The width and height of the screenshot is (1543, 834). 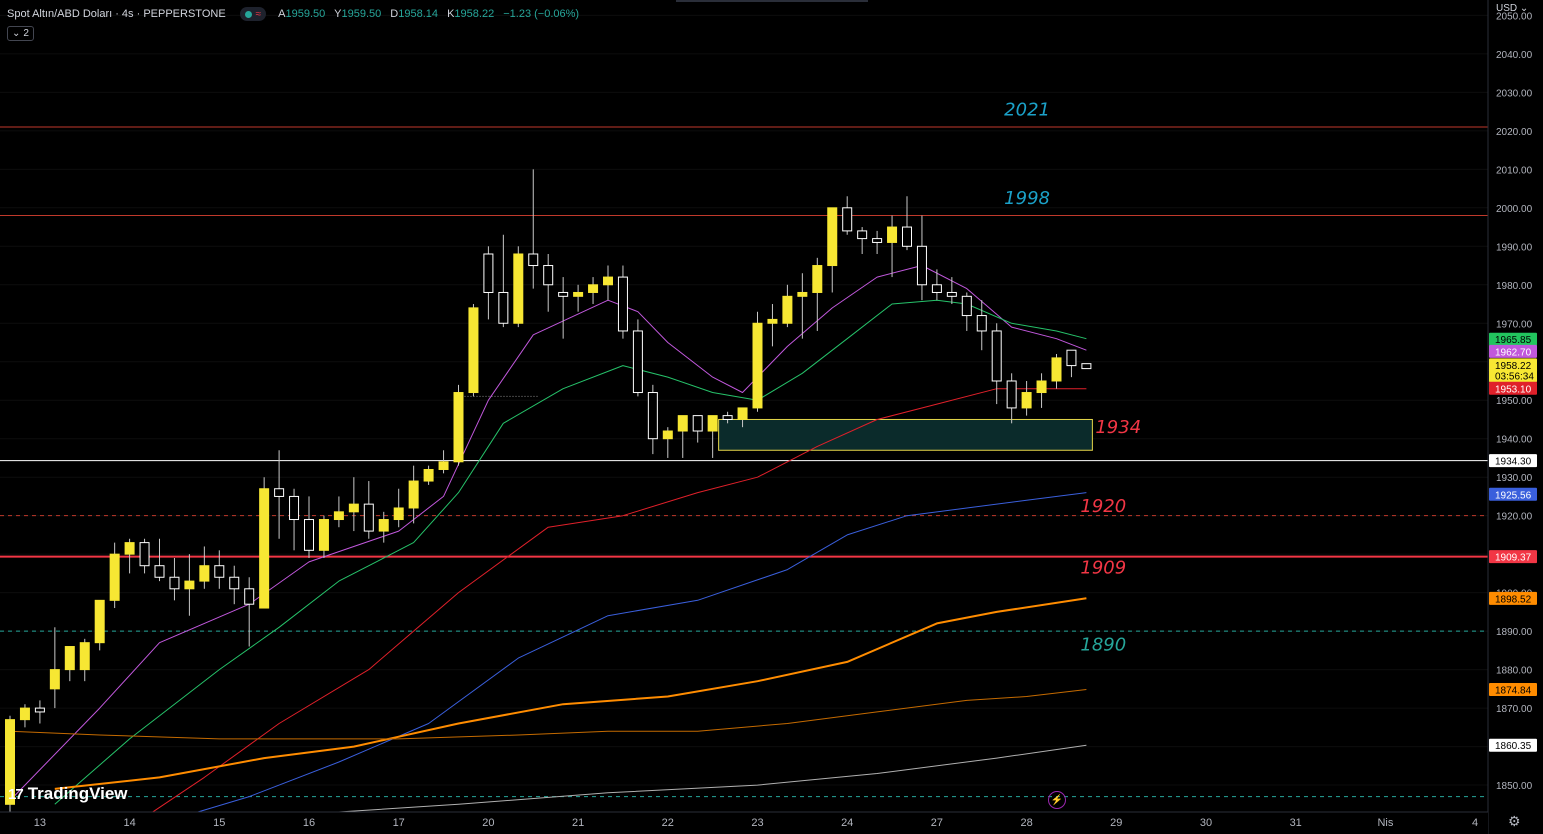 I want to click on high-value: 1959.50, so click(x=361, y=14).